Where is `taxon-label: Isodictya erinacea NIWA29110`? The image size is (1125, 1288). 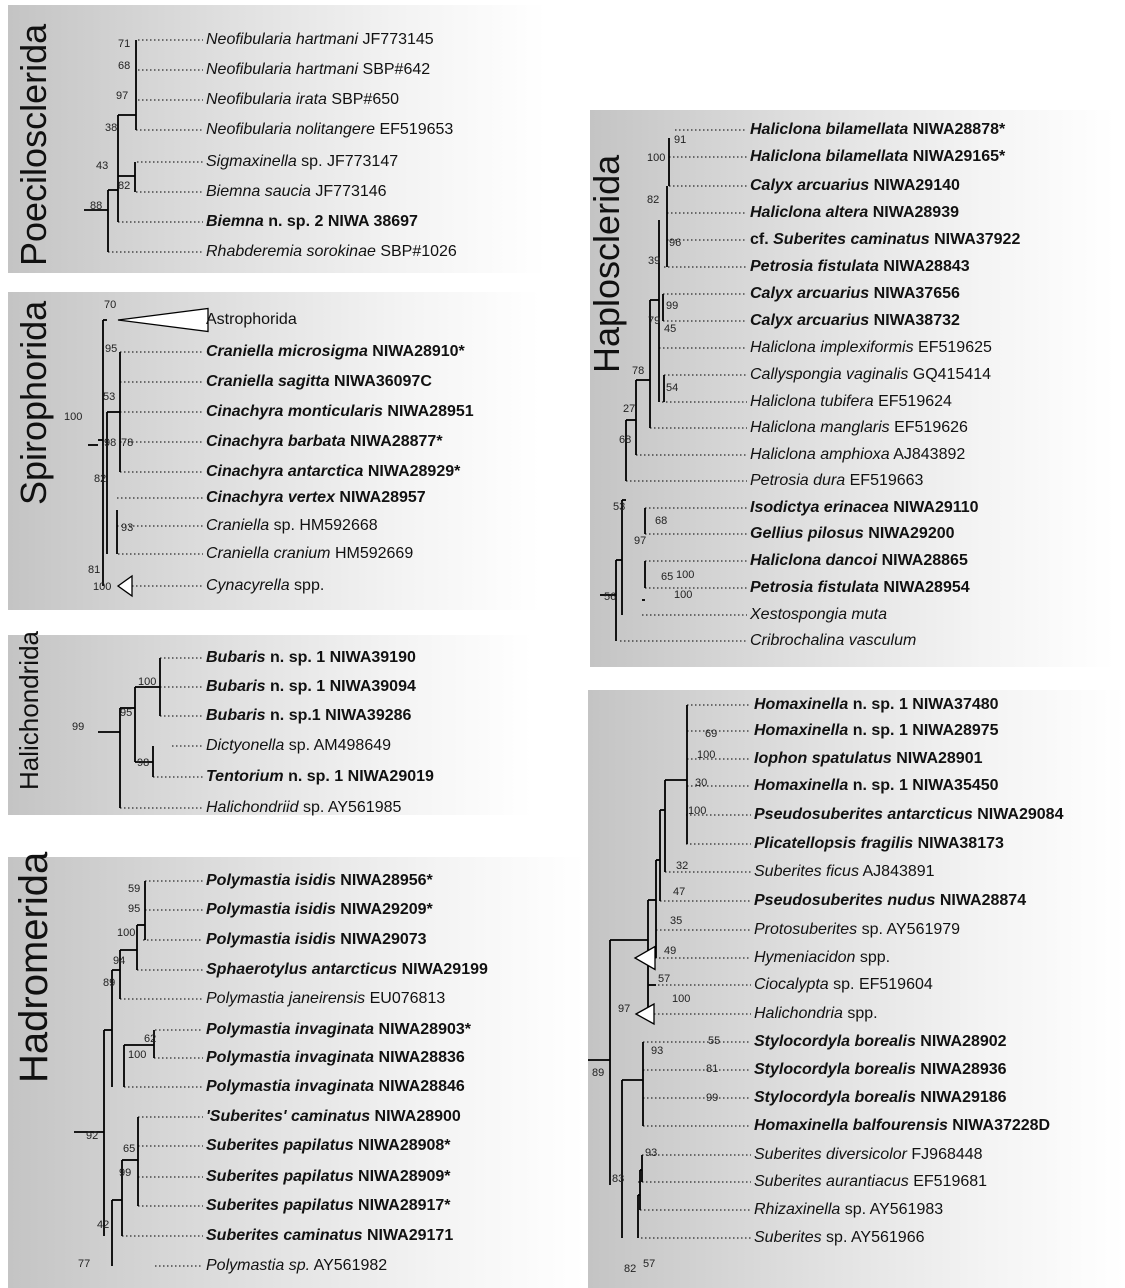 taxon-label: Isodictya erinacea NIWA29110 is located at coordinates (864, 508).